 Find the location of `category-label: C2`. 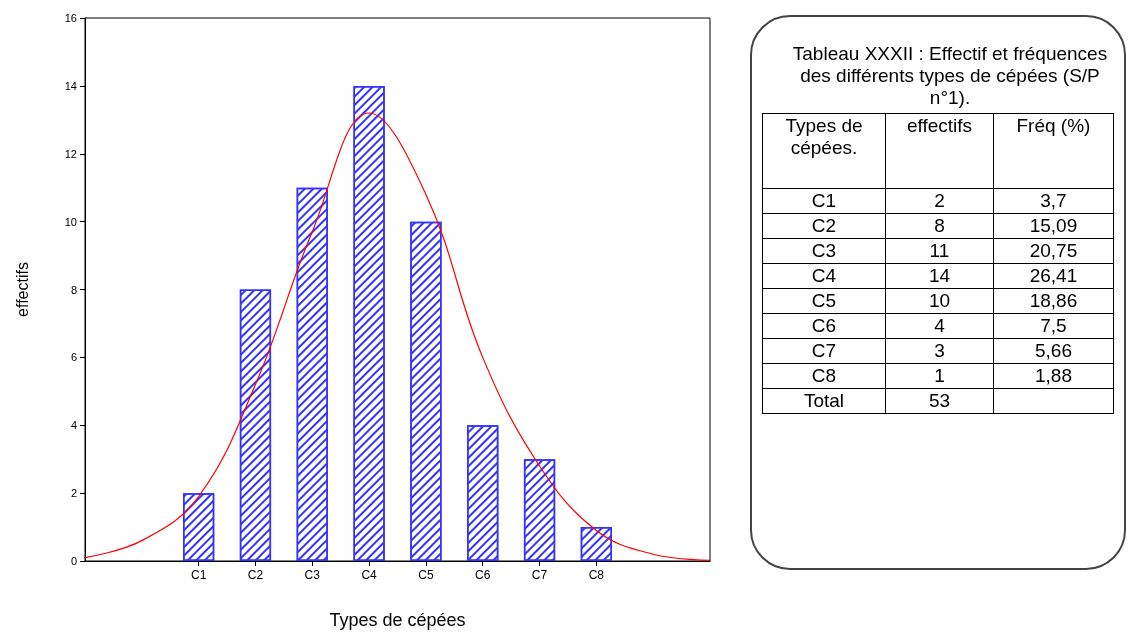

category-label: C2 is located at coordinates (824, 226).